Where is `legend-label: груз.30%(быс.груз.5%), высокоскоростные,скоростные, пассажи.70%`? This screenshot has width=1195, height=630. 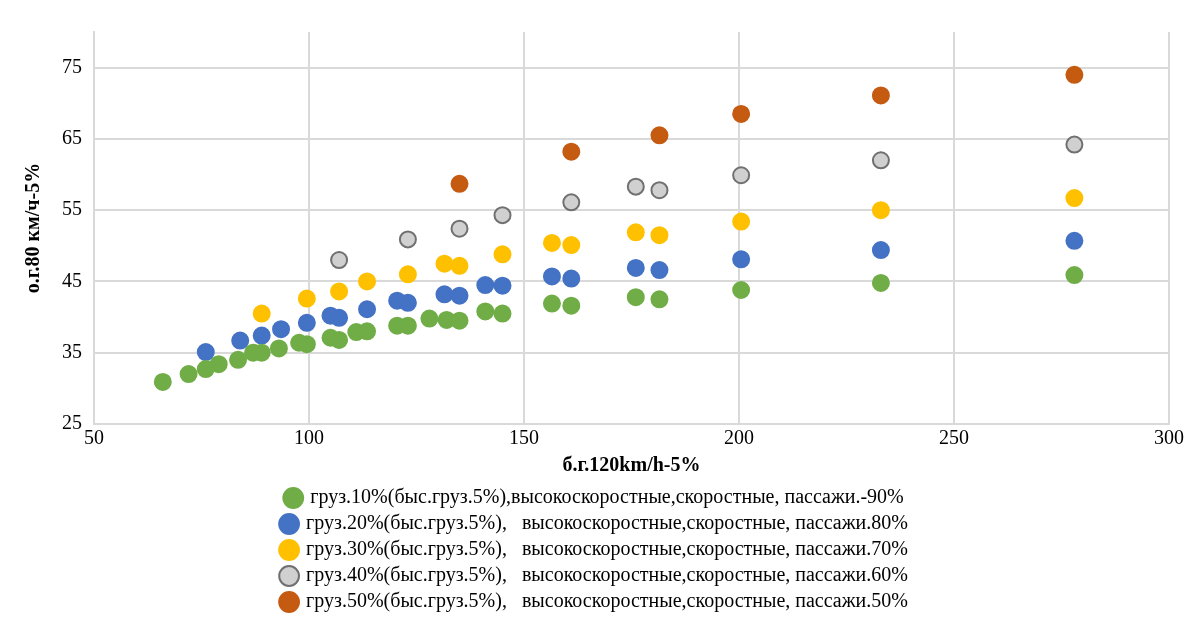
legend-label: груз.30%(быс.груз.5%), высокоскоростные,скоростные, пассажи.70% is located at coordinates (607, 549).